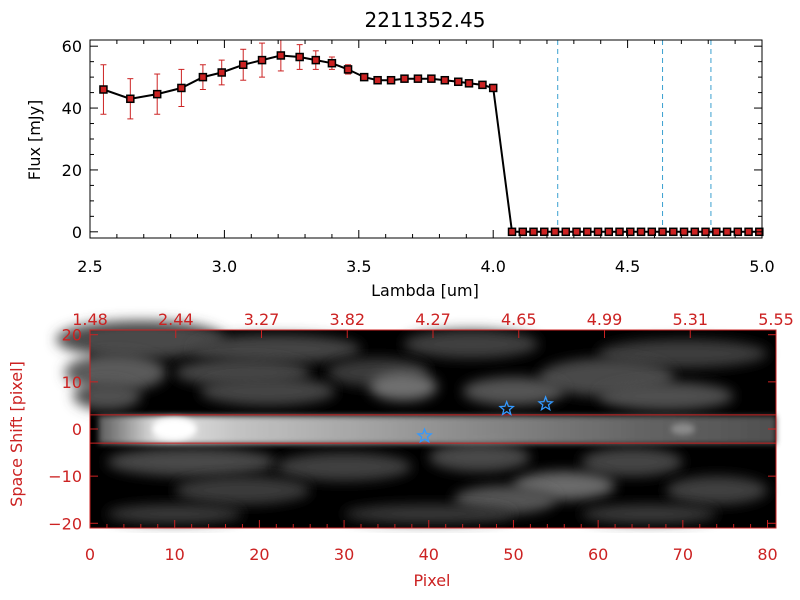 Image resolution: width=800 pixels, height=600 pixels. What do you see at coordinates (485, 419) in the screenshot?
I see `feature-stars` at bounding box center [485, 419].